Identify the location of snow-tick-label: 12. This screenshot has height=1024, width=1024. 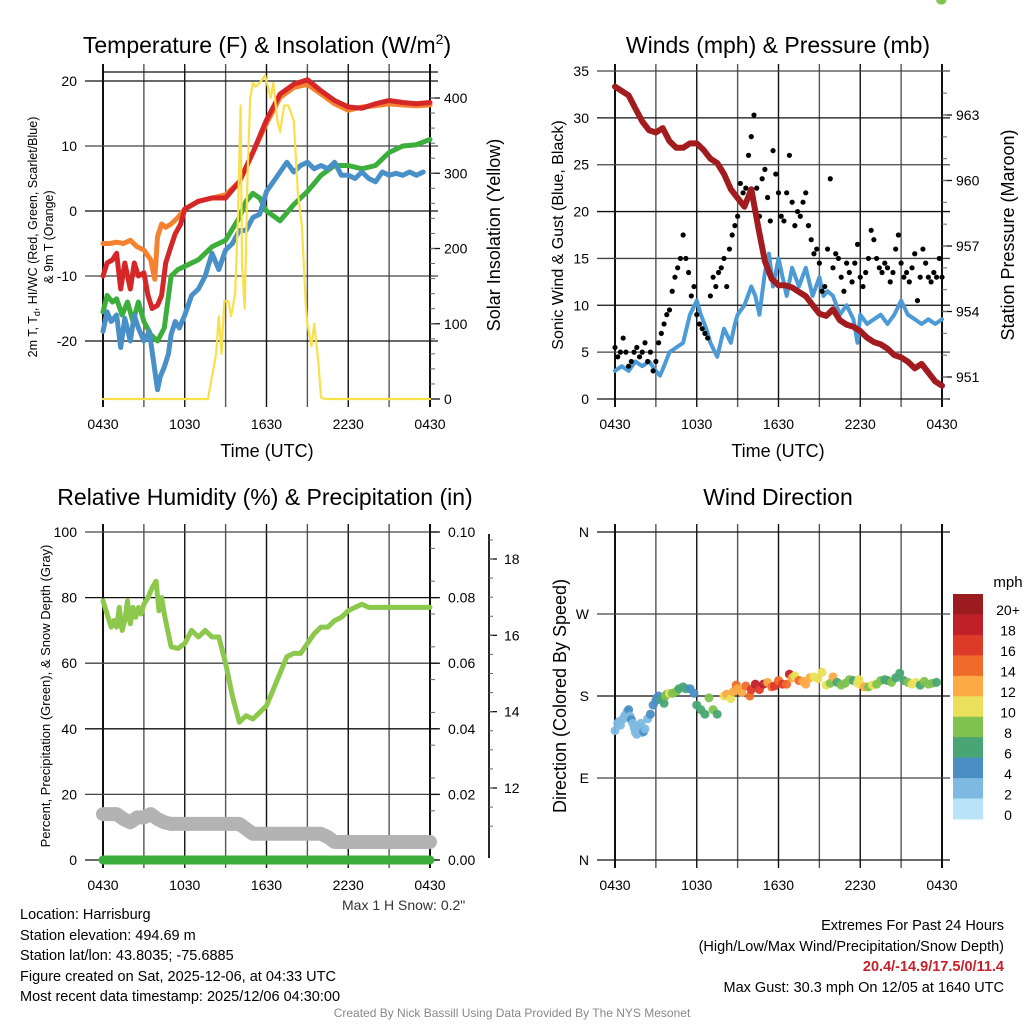
(512, 788).